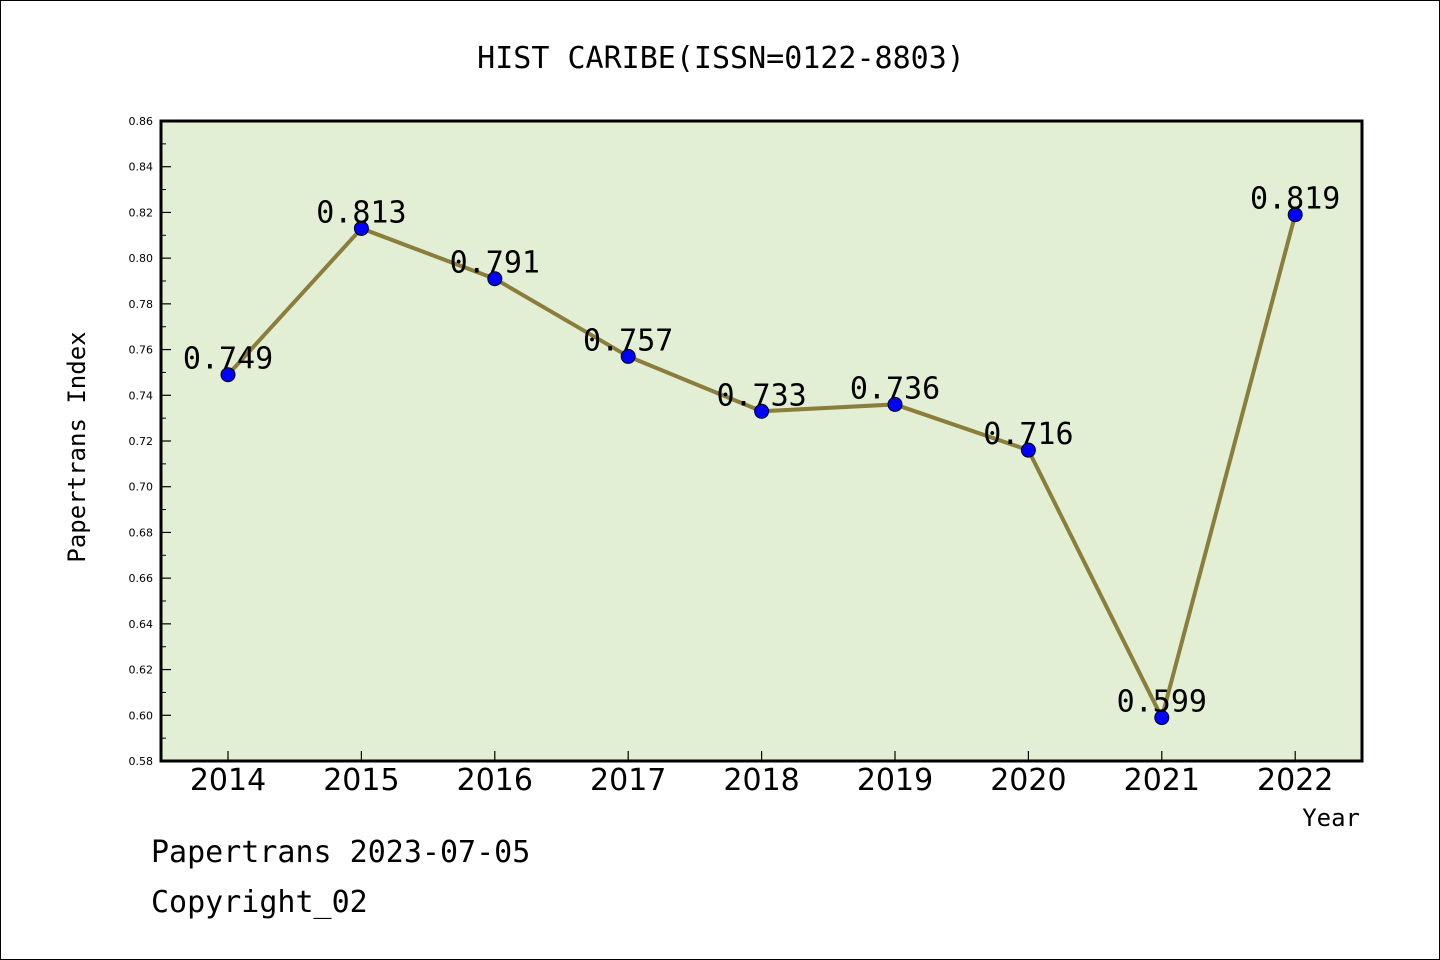 The image size is (1440, 960). I want to click on y-tick-label: 0.60, so click(141, 715).